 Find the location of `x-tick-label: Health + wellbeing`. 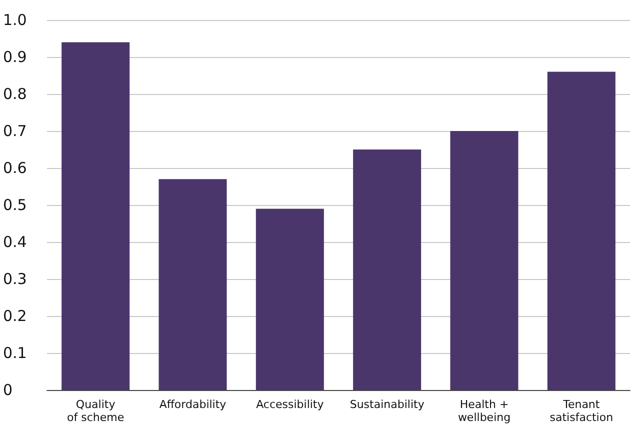

x-tick-label: Health + wellbeing is located at coordinates (484, 411).